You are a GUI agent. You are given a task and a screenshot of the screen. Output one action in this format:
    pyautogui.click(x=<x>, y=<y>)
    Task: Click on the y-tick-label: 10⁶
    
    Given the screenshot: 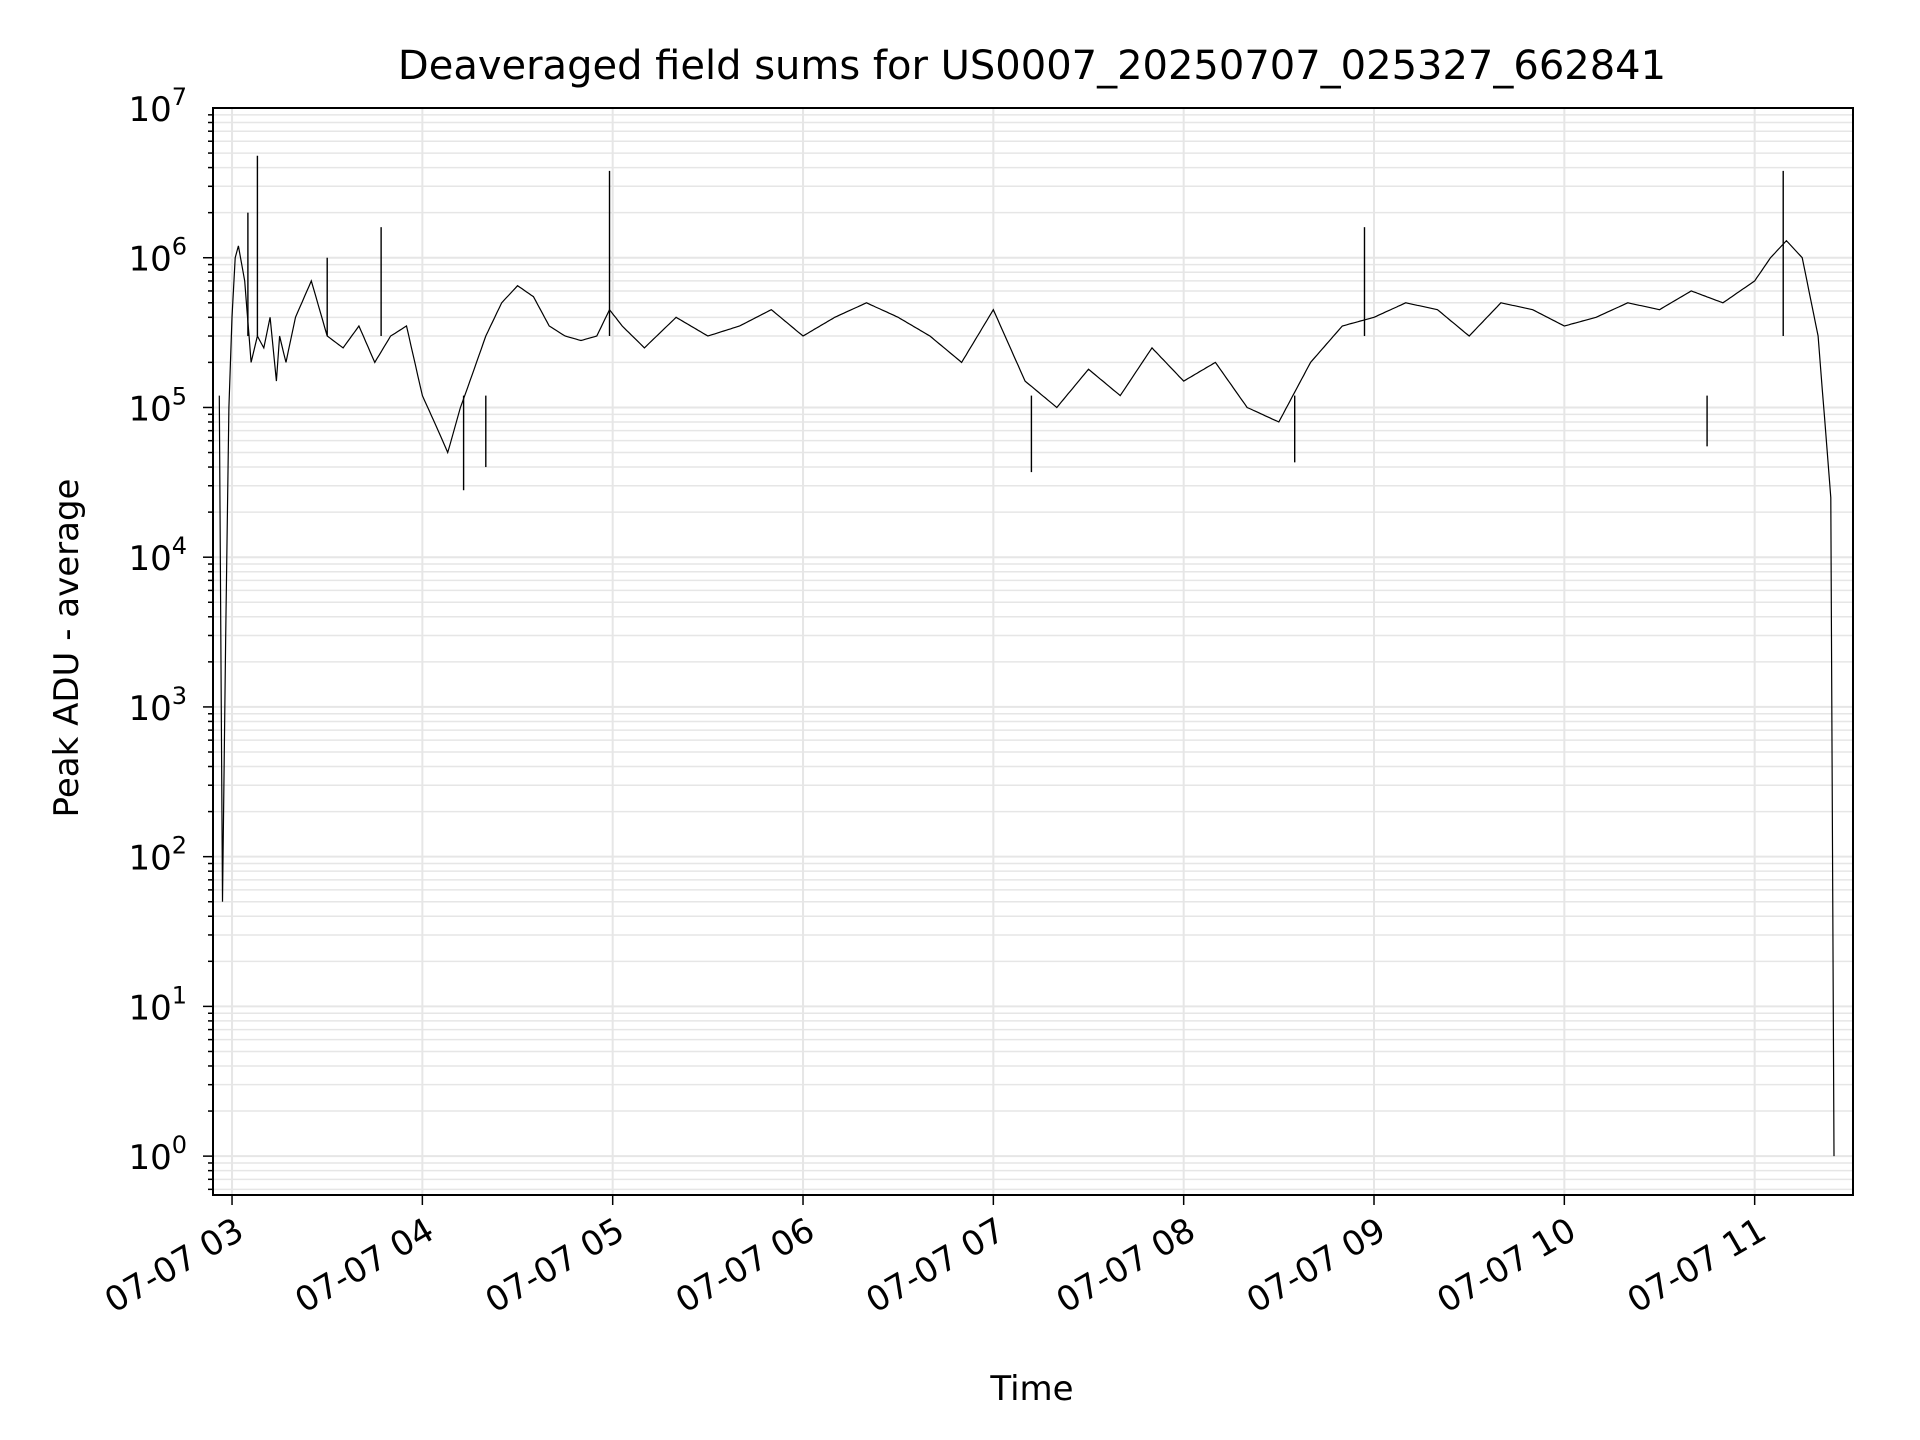 What is the action you would take?
    pyautogui.click(x=157, y=256)
    